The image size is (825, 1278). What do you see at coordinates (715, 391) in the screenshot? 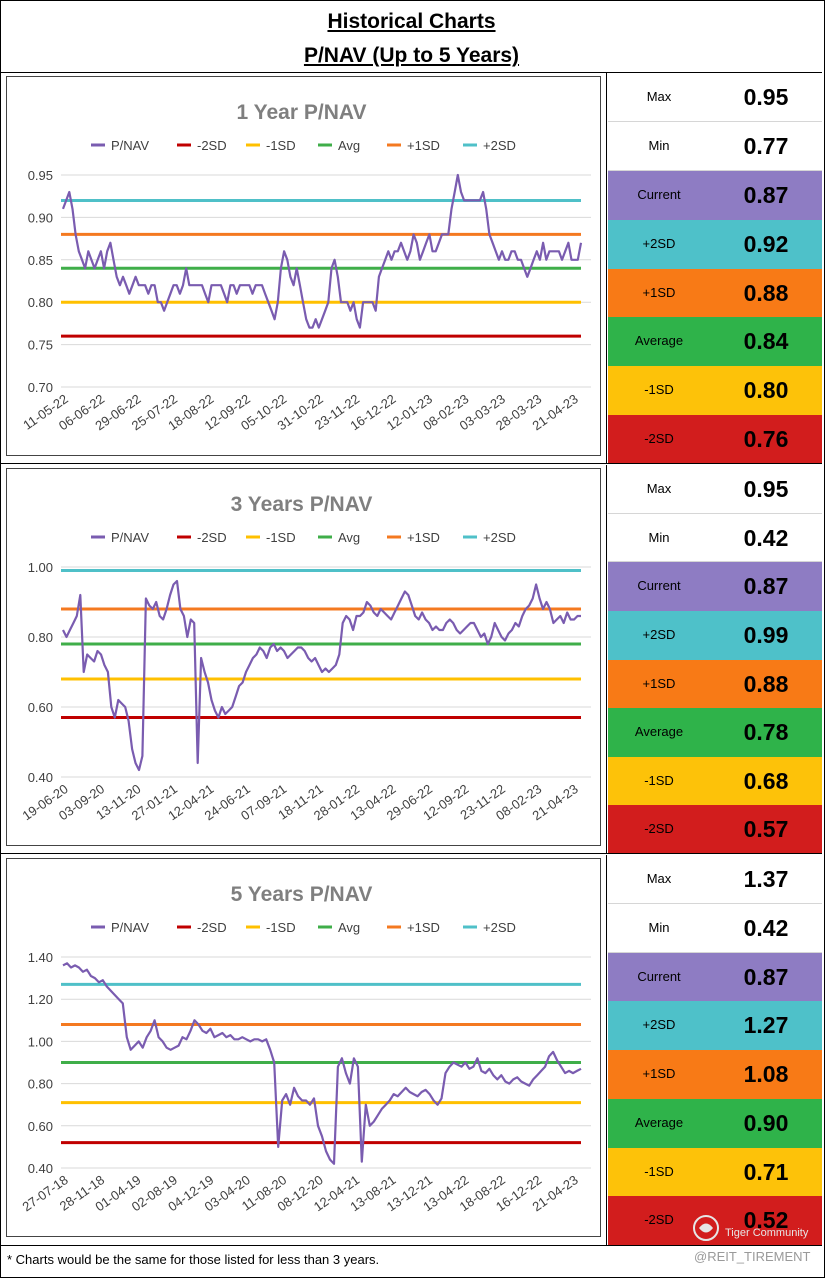
I see `stat-row-m1sd: -1SD 0.80` at bounding box center [715, 391].